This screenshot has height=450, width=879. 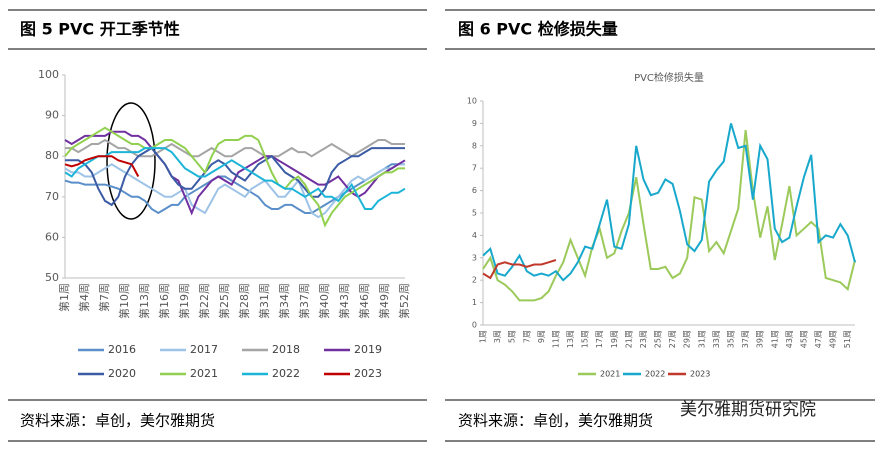 I want to click on y-tick-label: 70, so click(x=52, y=196).